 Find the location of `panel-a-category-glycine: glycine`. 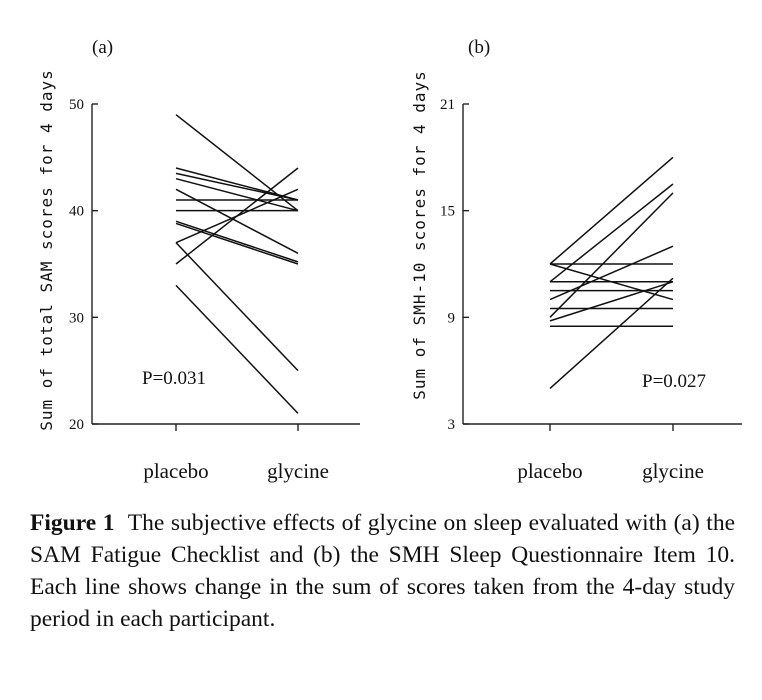

panel-a-category-glycine: glycine is located at coordinates (298, 471).